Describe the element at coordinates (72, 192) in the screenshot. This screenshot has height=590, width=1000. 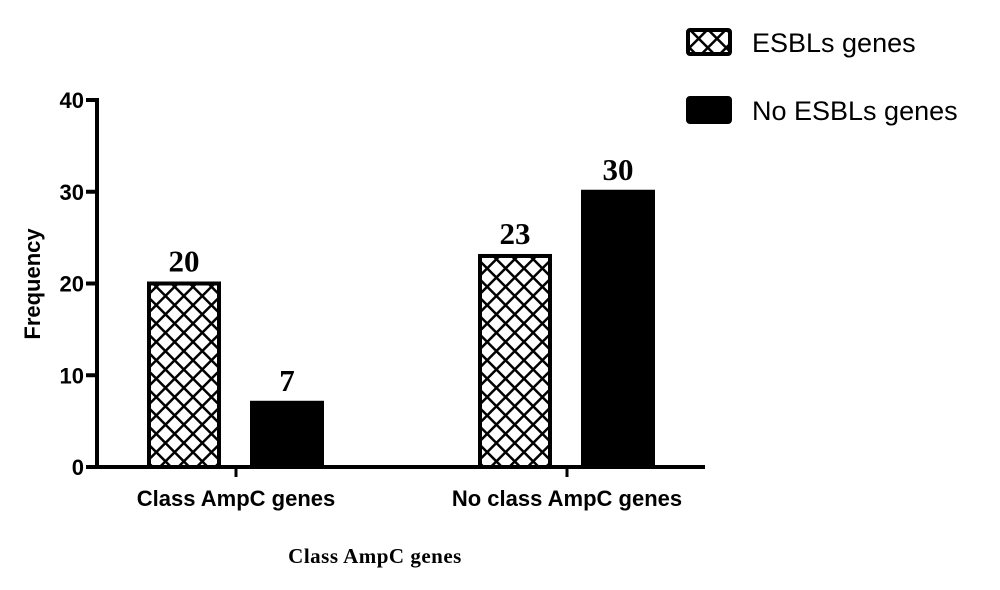
I see `y-tick-label: 30` at that location.